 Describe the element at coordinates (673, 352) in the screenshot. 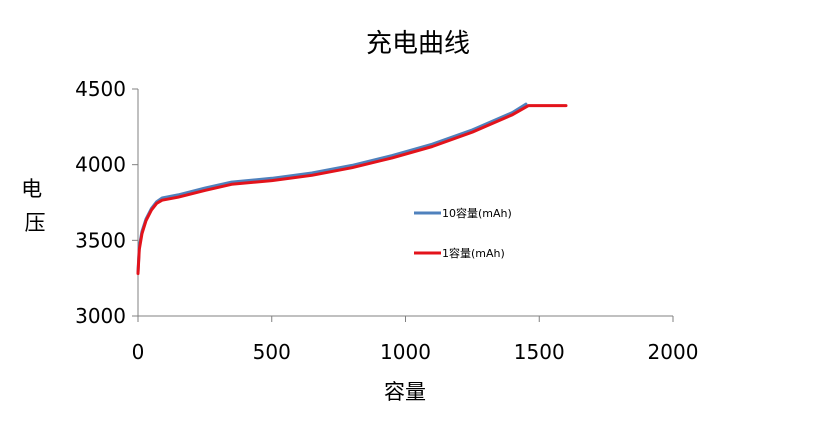

I see `x-tick-label: 2000` at that location.